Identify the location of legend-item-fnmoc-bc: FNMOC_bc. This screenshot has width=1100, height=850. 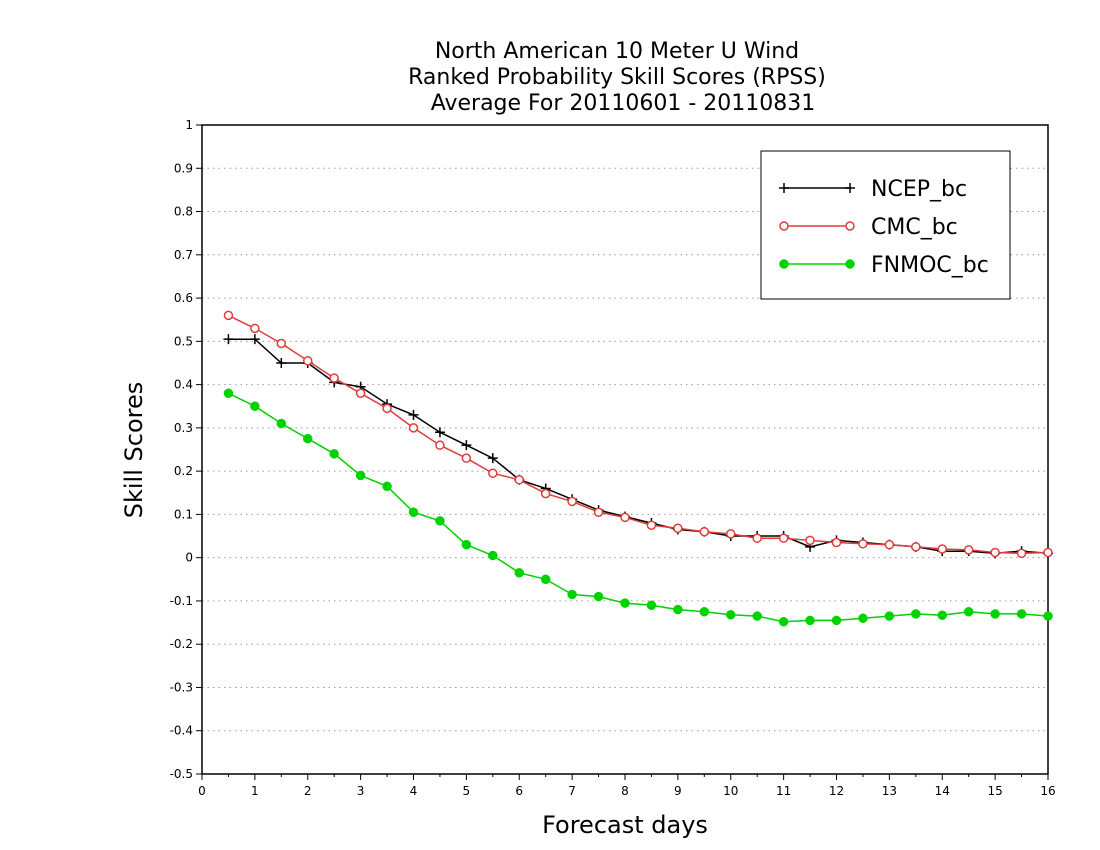
(884, 265).